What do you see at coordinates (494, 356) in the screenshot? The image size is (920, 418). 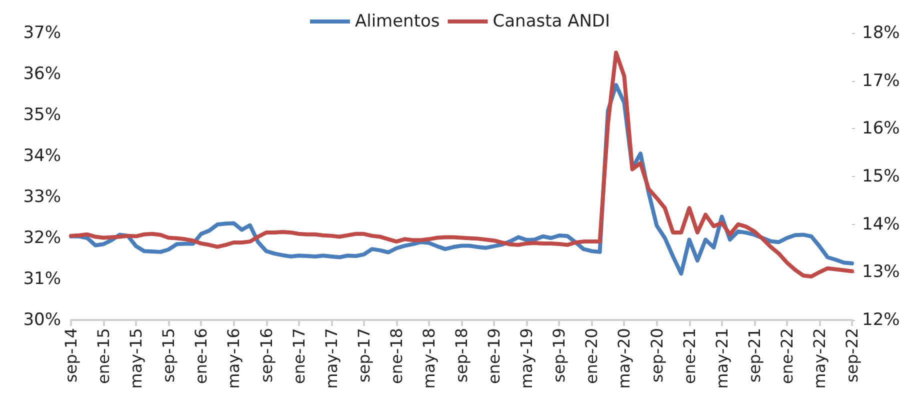 I see `x-tick-label: ene-19` at bounding box center [494, 356].